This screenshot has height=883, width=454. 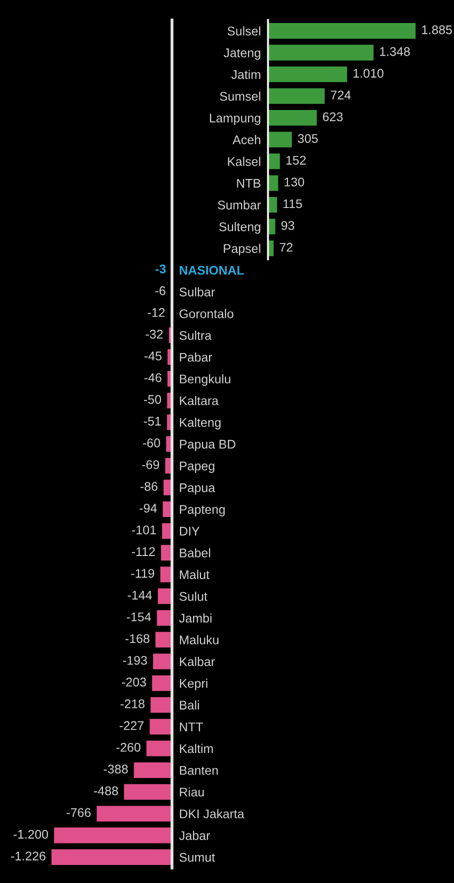 I want to click on y-tick-label: Papua BD, so click(x=208, y=446).